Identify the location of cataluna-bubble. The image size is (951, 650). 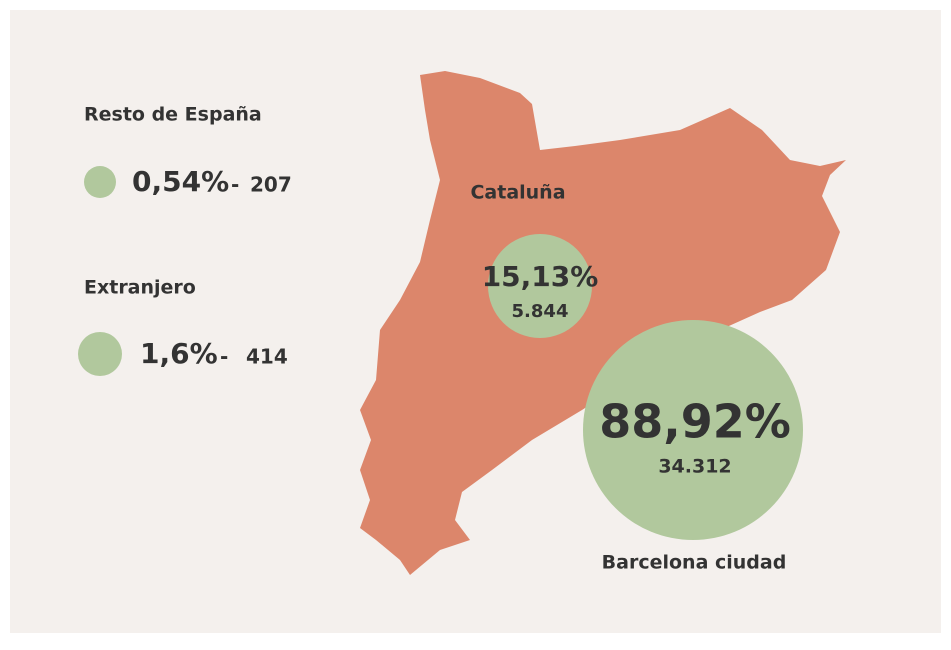
(540, 286).